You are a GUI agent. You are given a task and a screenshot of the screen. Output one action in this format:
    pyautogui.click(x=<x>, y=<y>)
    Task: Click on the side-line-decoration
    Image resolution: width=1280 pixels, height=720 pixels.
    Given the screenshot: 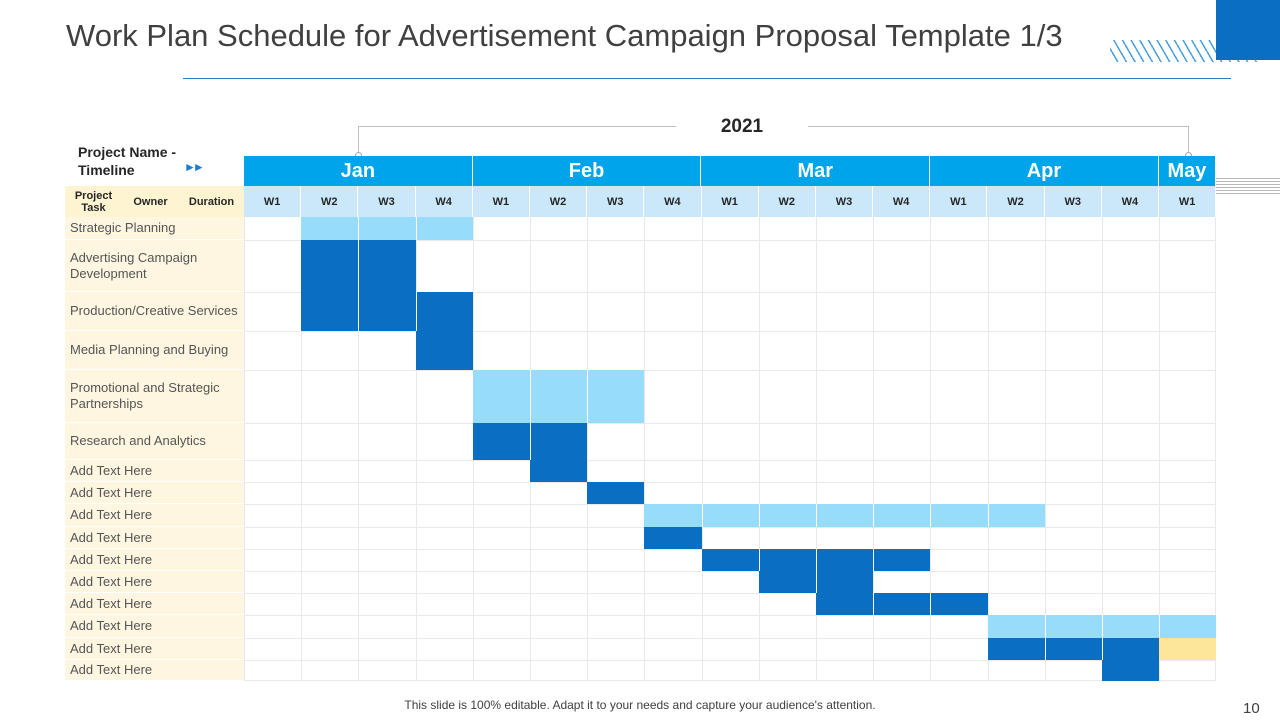 What is the action you would take?
    pyautogui.click(x=1248, y=186)
    